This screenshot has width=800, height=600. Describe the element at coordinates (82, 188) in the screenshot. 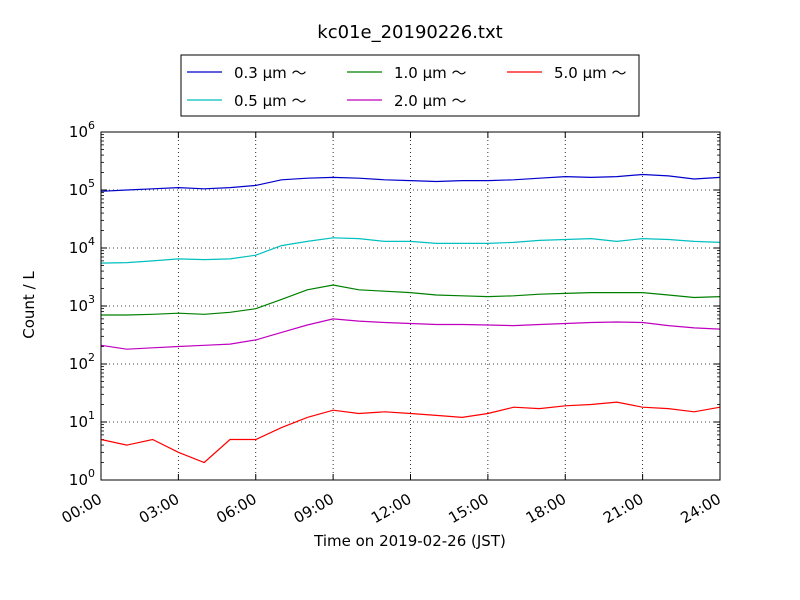

I see `y-tick-label: 10⁵` at that location.